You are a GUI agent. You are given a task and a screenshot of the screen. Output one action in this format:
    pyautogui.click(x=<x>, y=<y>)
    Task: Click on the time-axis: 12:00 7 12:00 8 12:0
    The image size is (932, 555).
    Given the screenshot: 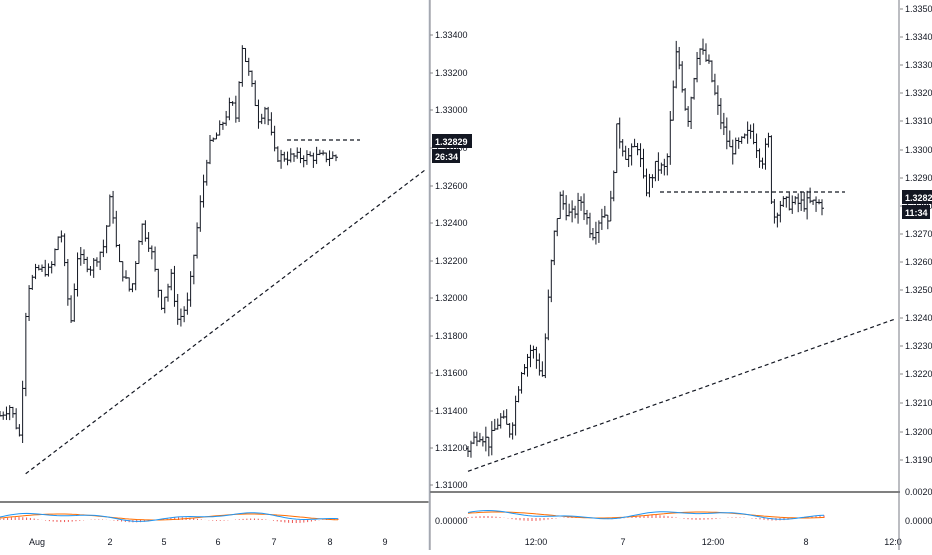 What is the action you would take?
    pyautogui.click(x=713, y=542)
    